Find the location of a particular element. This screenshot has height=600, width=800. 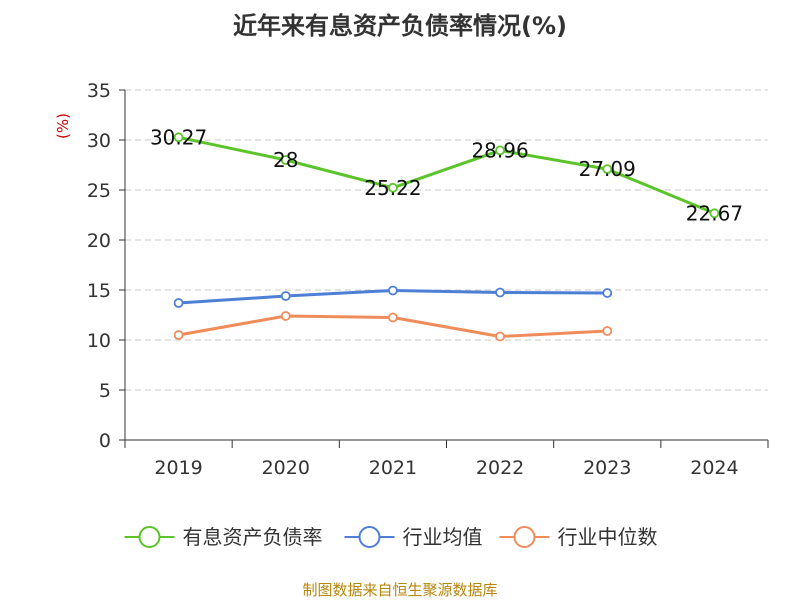

legend-item-label: 行业中位数 is located at coordinates (608, 537).